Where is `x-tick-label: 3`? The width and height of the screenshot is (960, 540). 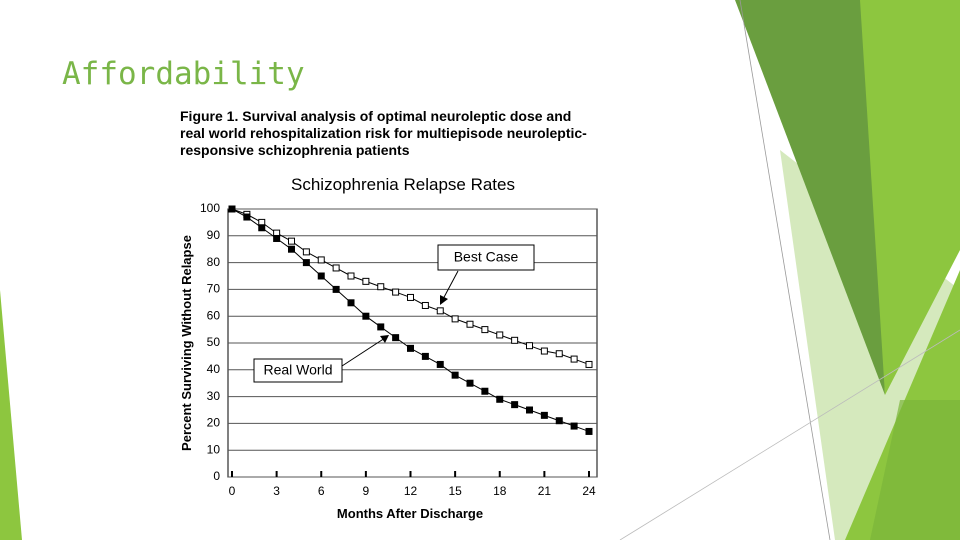 x-tick-label: 3 is located at coordinates (276, 491).